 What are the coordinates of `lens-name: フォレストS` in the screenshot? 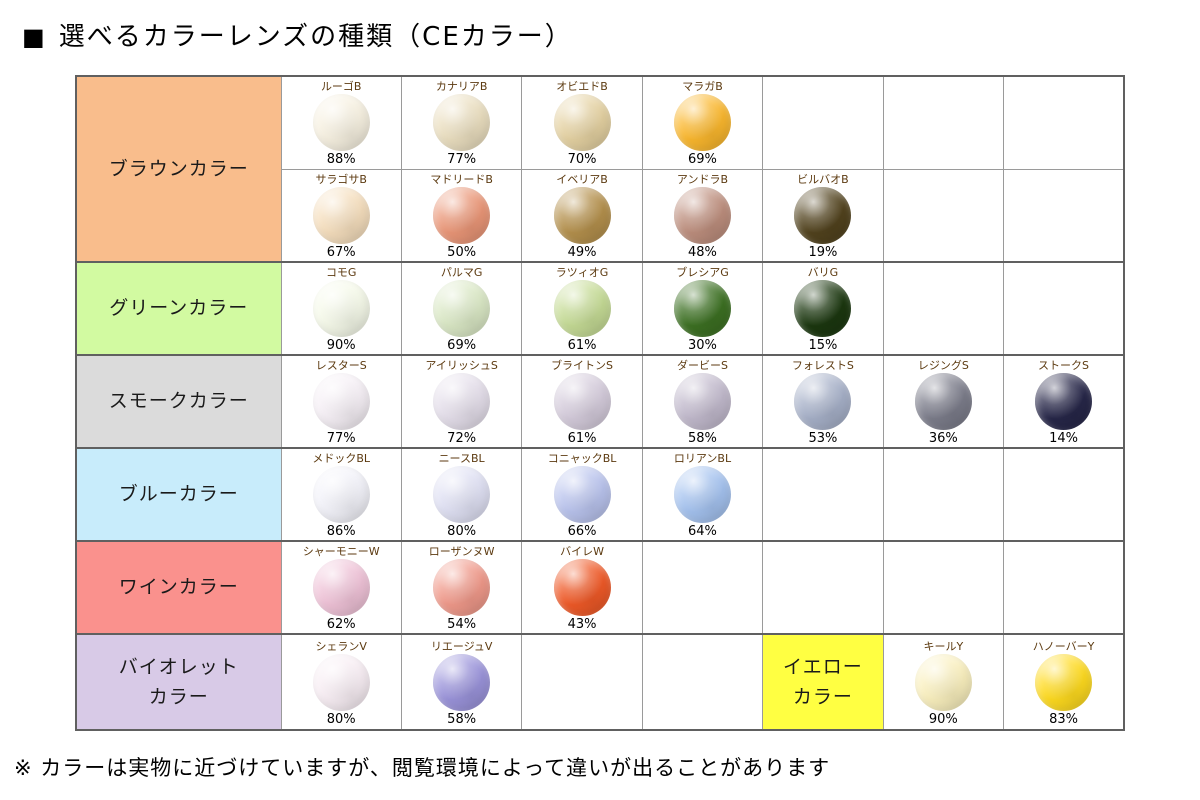 It's located at (822, 365).